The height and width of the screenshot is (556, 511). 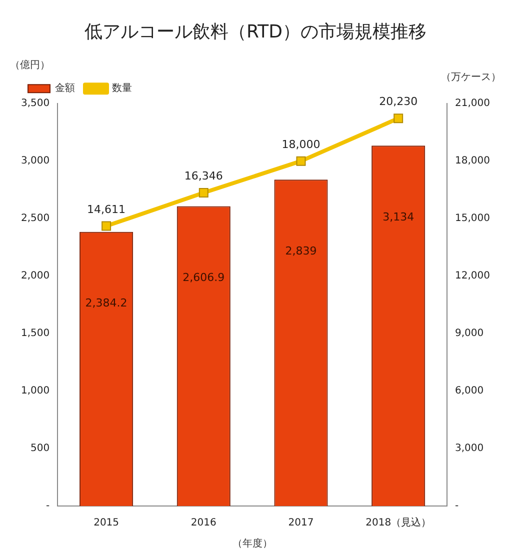 What do you see at coordinates (35, 276) in the screenshot?
I see `y-tick-label: 2,000` at bounding box center [35, 276].